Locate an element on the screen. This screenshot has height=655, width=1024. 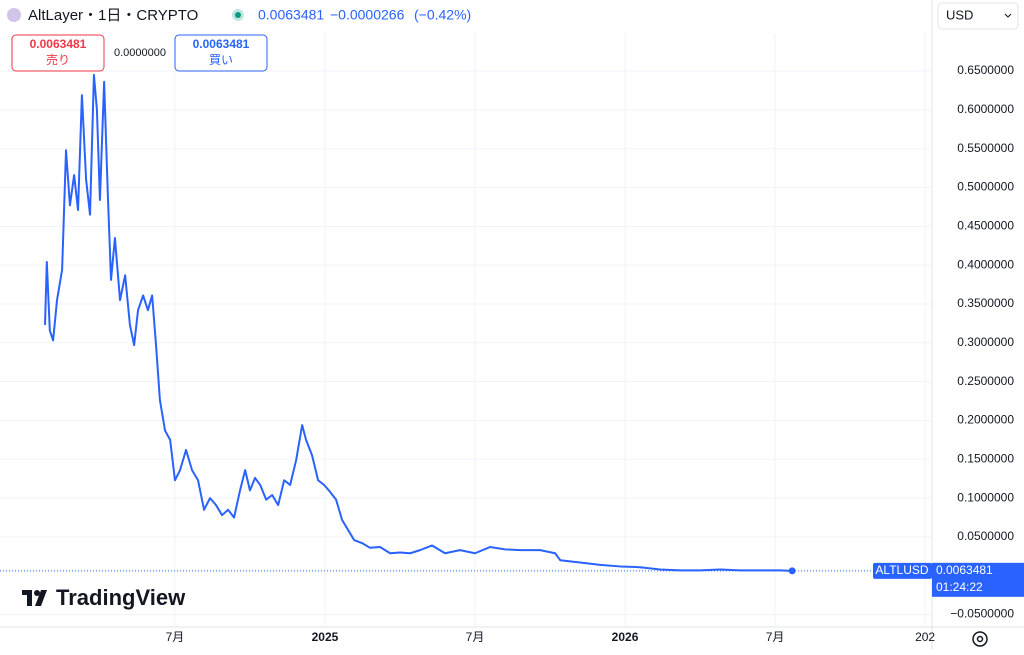
symbol-title: AltLayer・1日・CRYPTO is located at coordinates (113, 15).